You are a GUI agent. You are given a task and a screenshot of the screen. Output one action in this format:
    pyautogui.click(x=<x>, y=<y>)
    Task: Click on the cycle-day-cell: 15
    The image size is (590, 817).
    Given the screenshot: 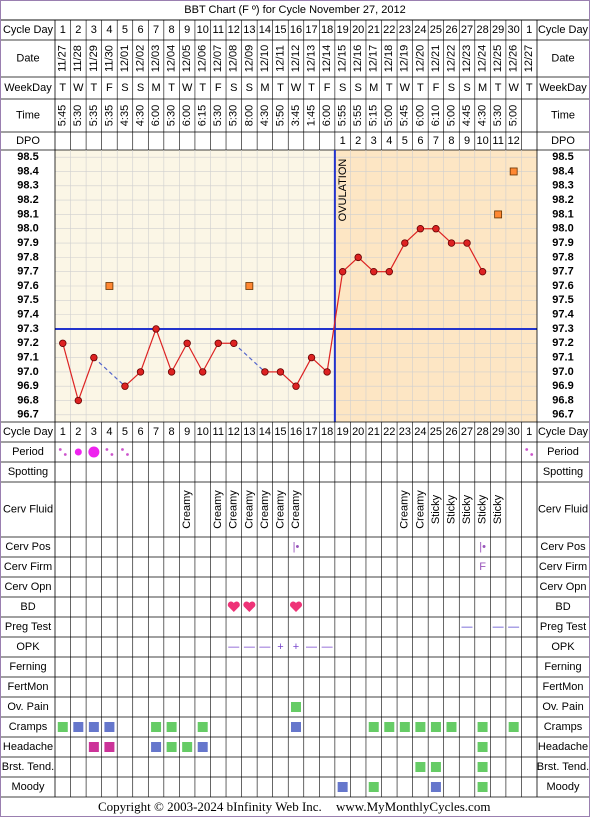 What is the action you would take?
    pyautogui.click(x=280, y=432)
    